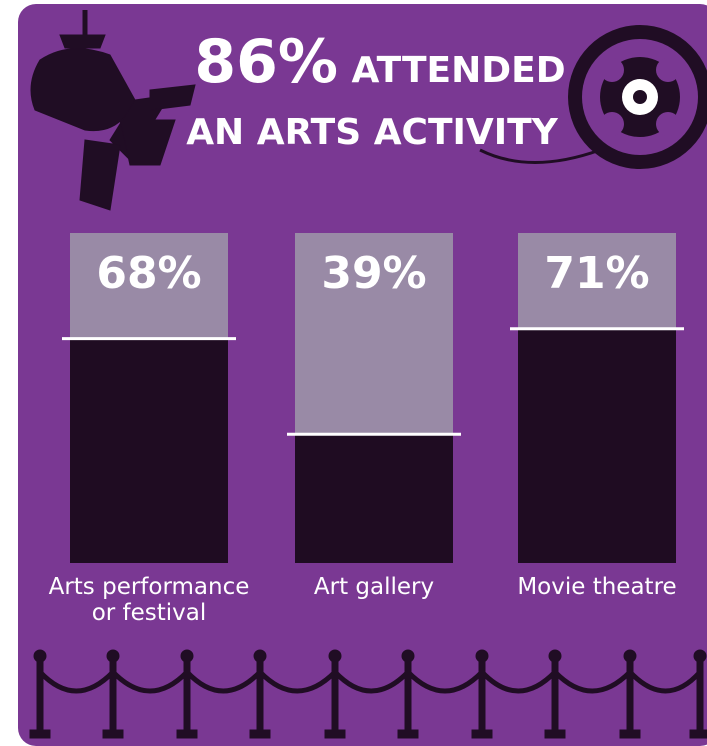 This screenshot has width=707, height=746. I want to click on value-label: 39%, so click(373, 273).